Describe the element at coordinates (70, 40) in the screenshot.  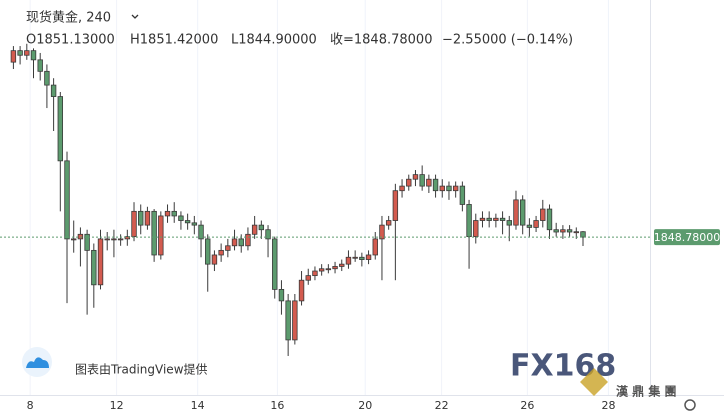
I see `ohlc-open: O1851.13000` at that location.